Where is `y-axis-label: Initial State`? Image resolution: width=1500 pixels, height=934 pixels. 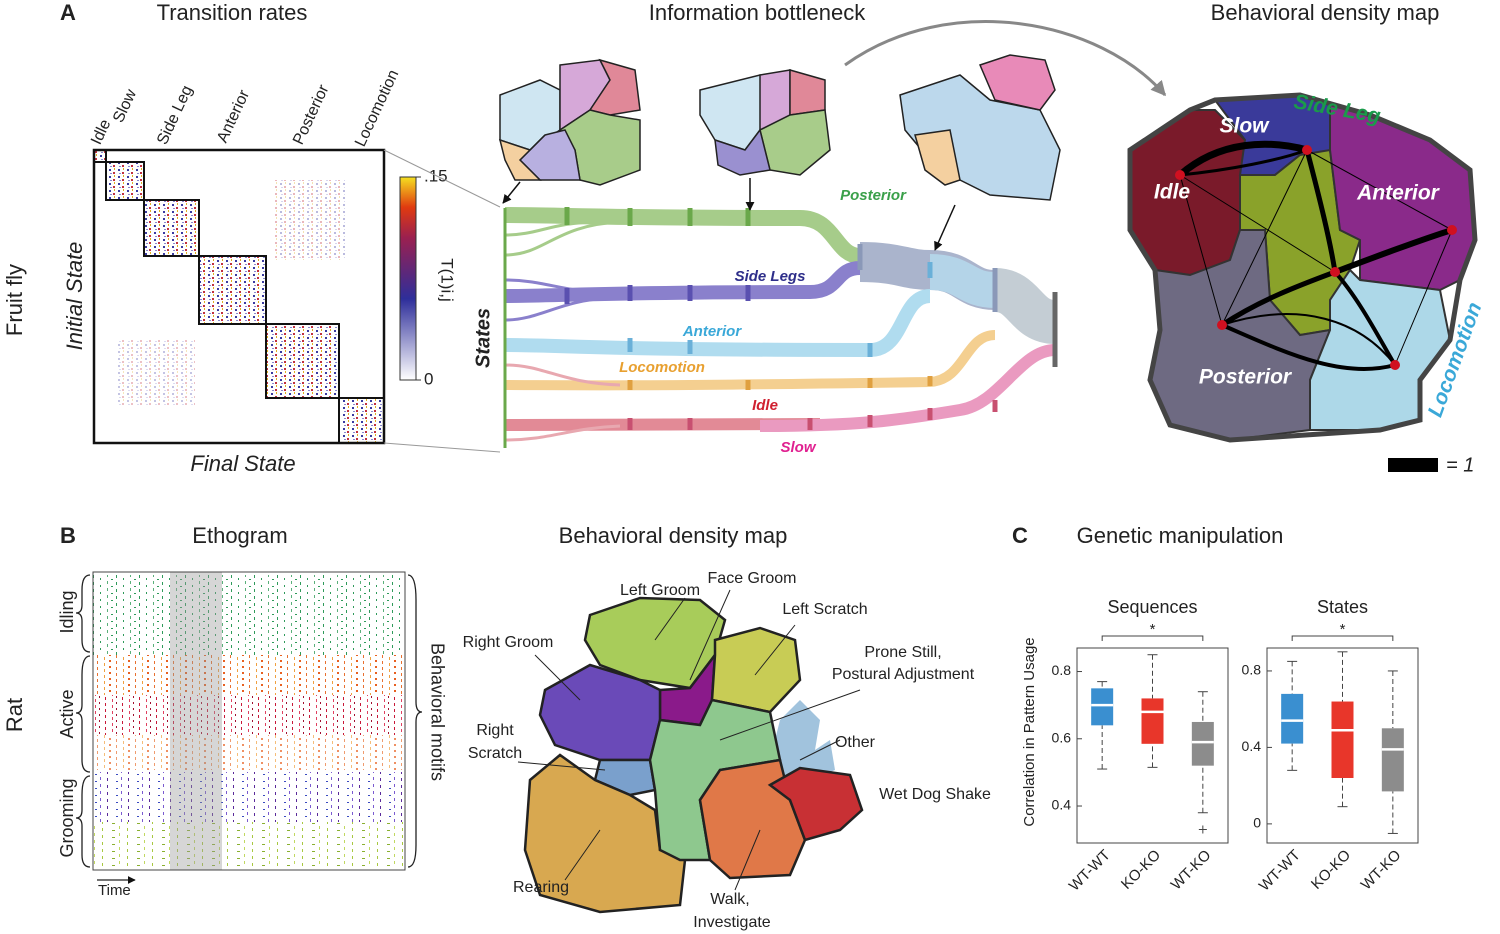
y-axis-label: Initial State is located at coordinates (74, 296).